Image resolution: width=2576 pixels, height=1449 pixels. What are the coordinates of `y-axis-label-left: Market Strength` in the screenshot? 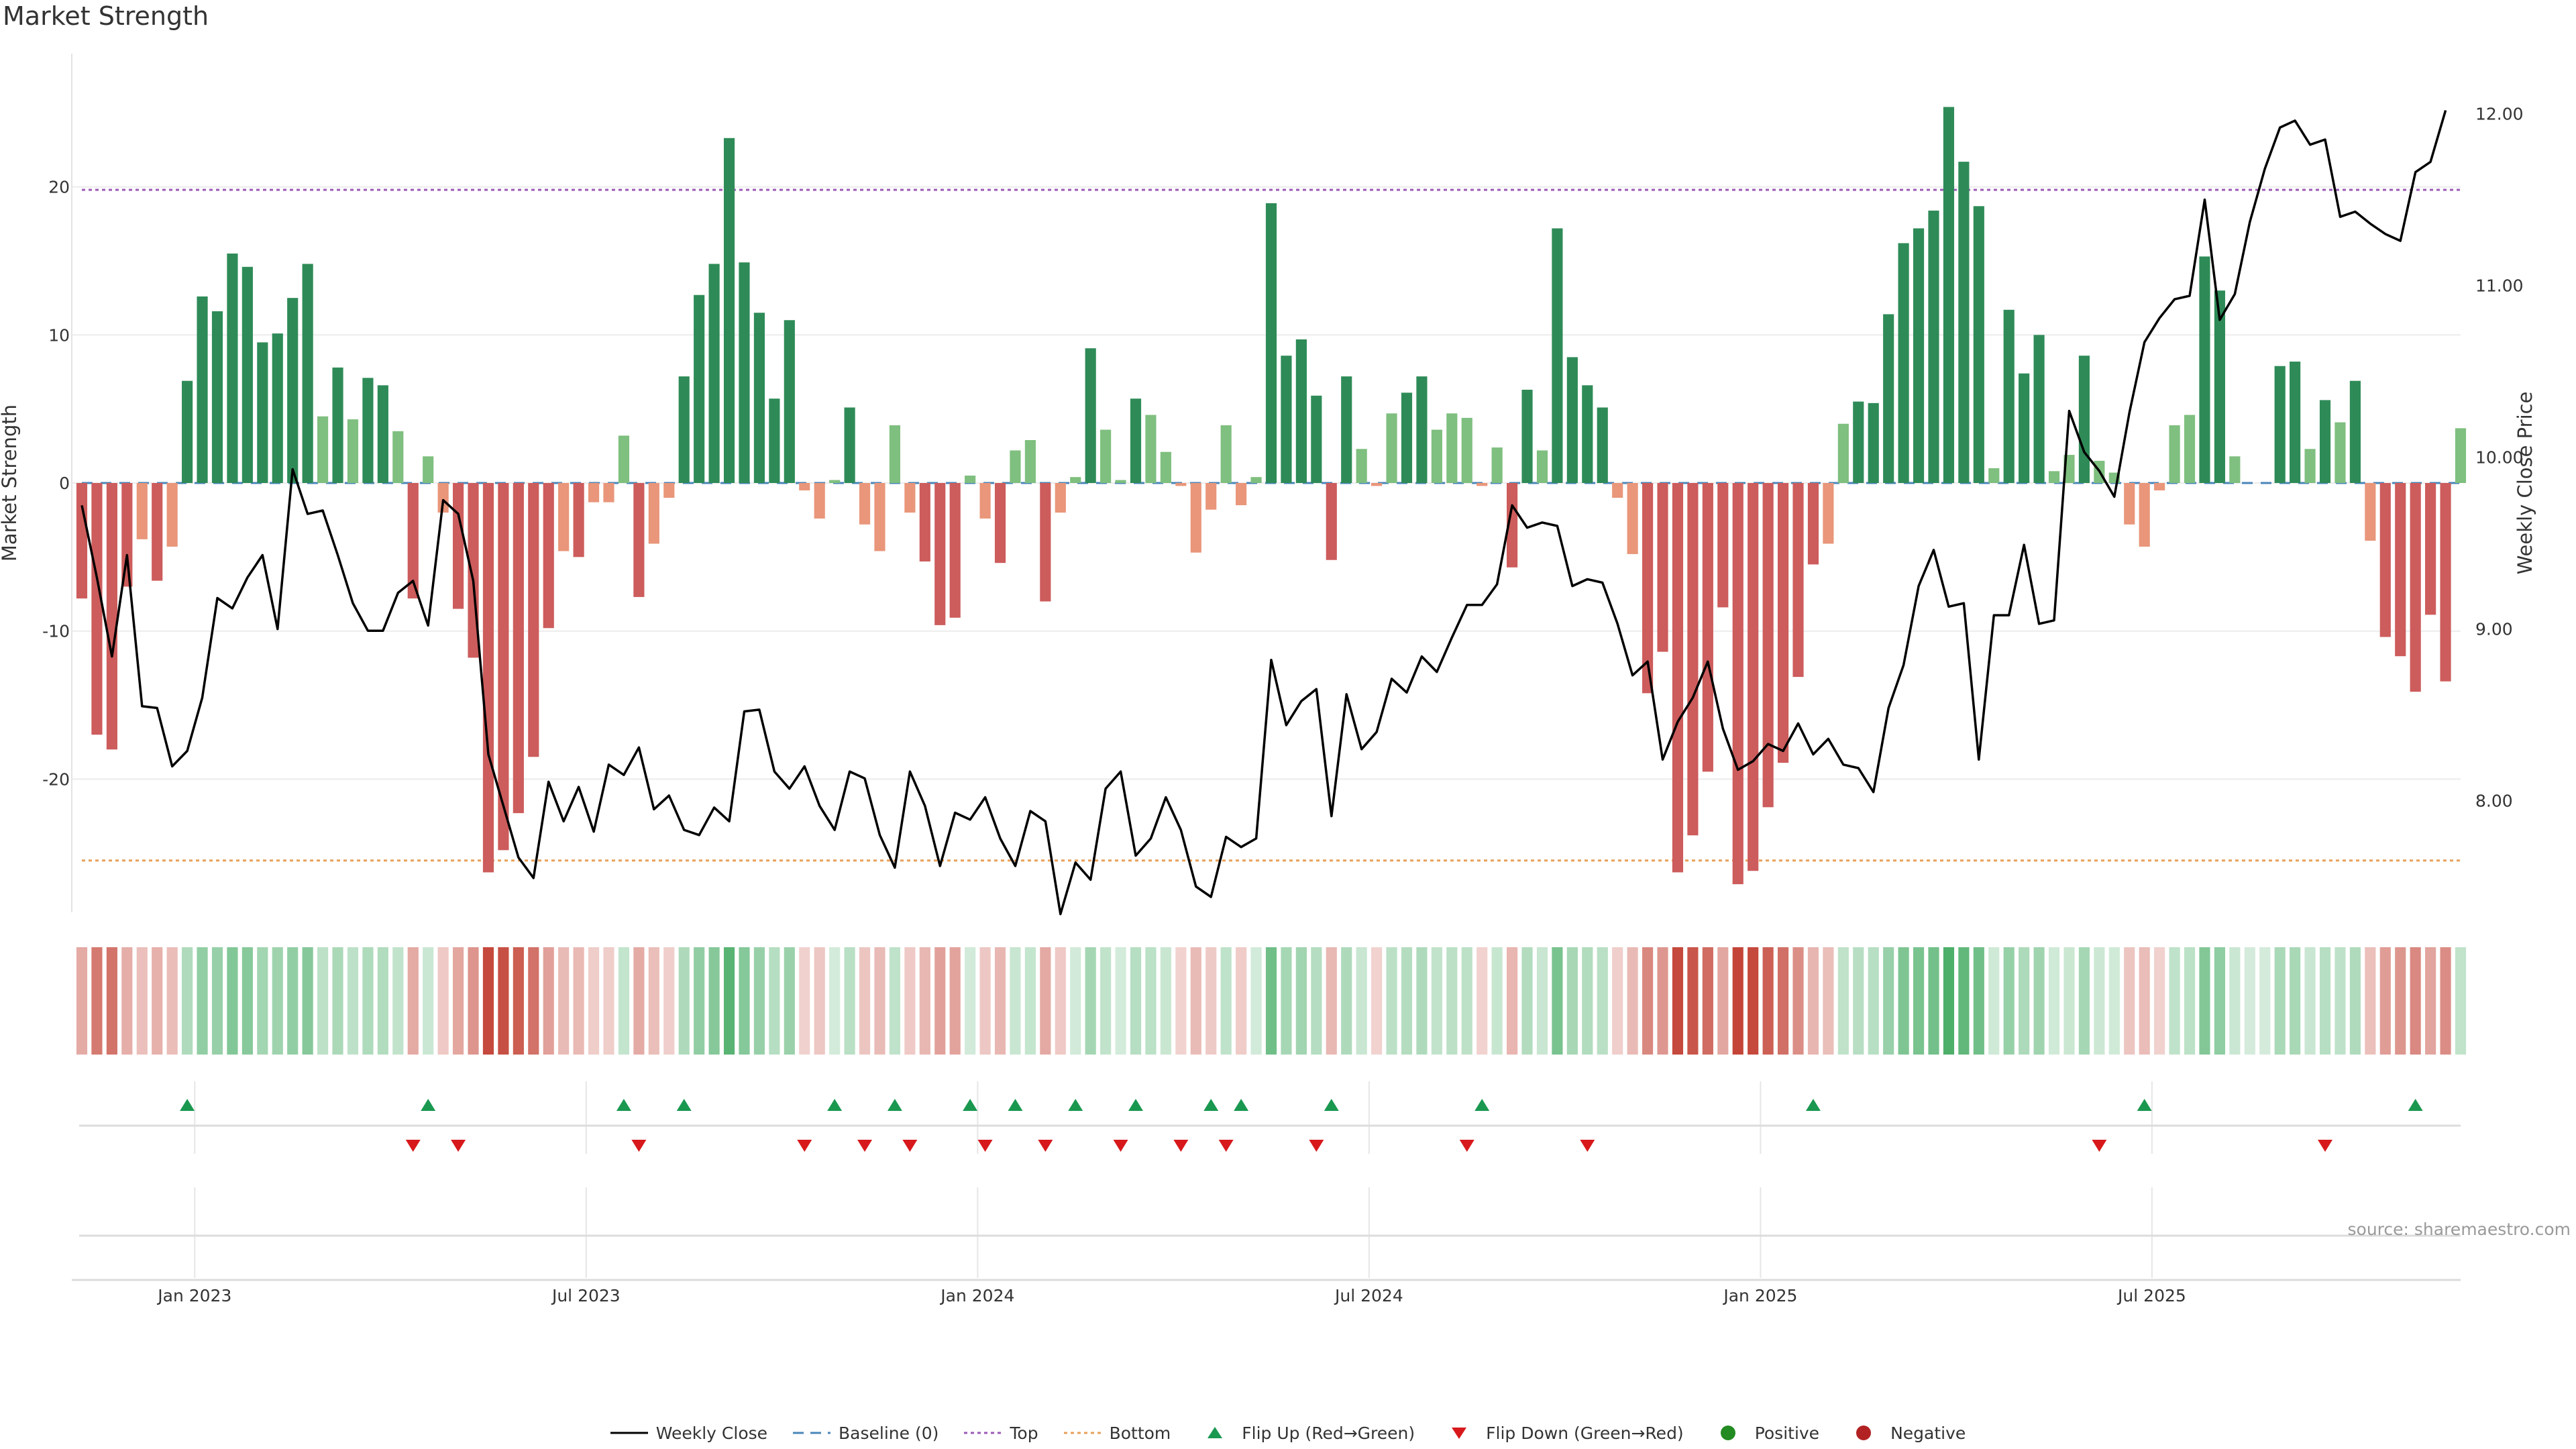 It's located at (10, 483).